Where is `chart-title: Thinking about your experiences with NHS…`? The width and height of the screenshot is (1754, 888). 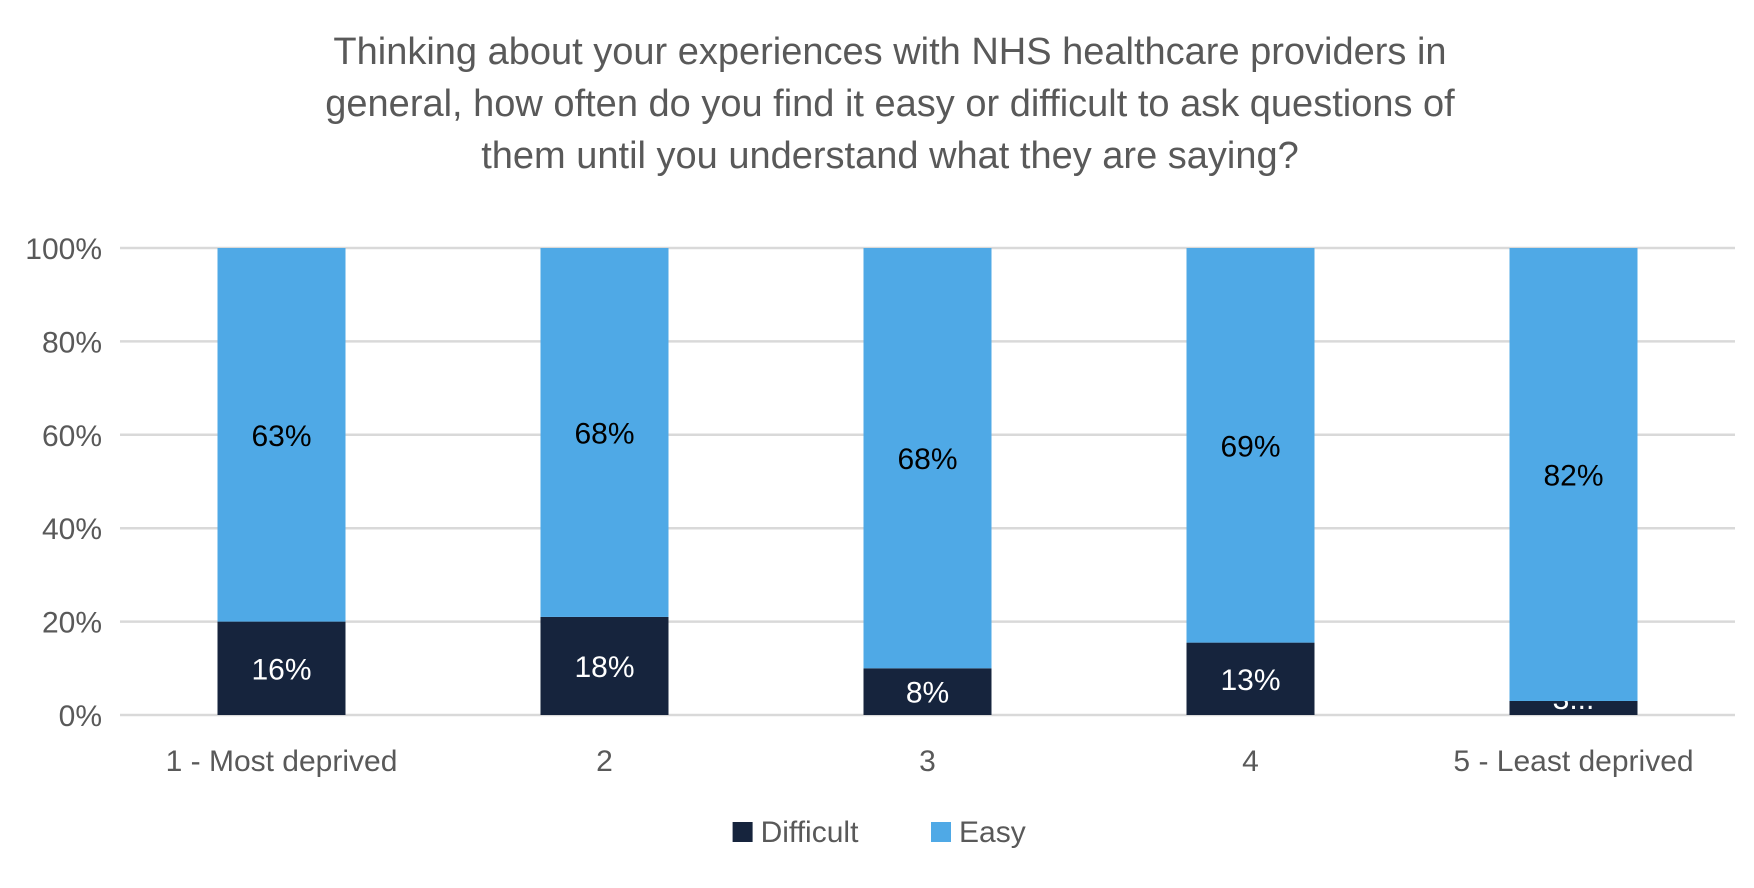
chart-title: Thinking about your experiences with NHS… is located at coordinates (890, 104).